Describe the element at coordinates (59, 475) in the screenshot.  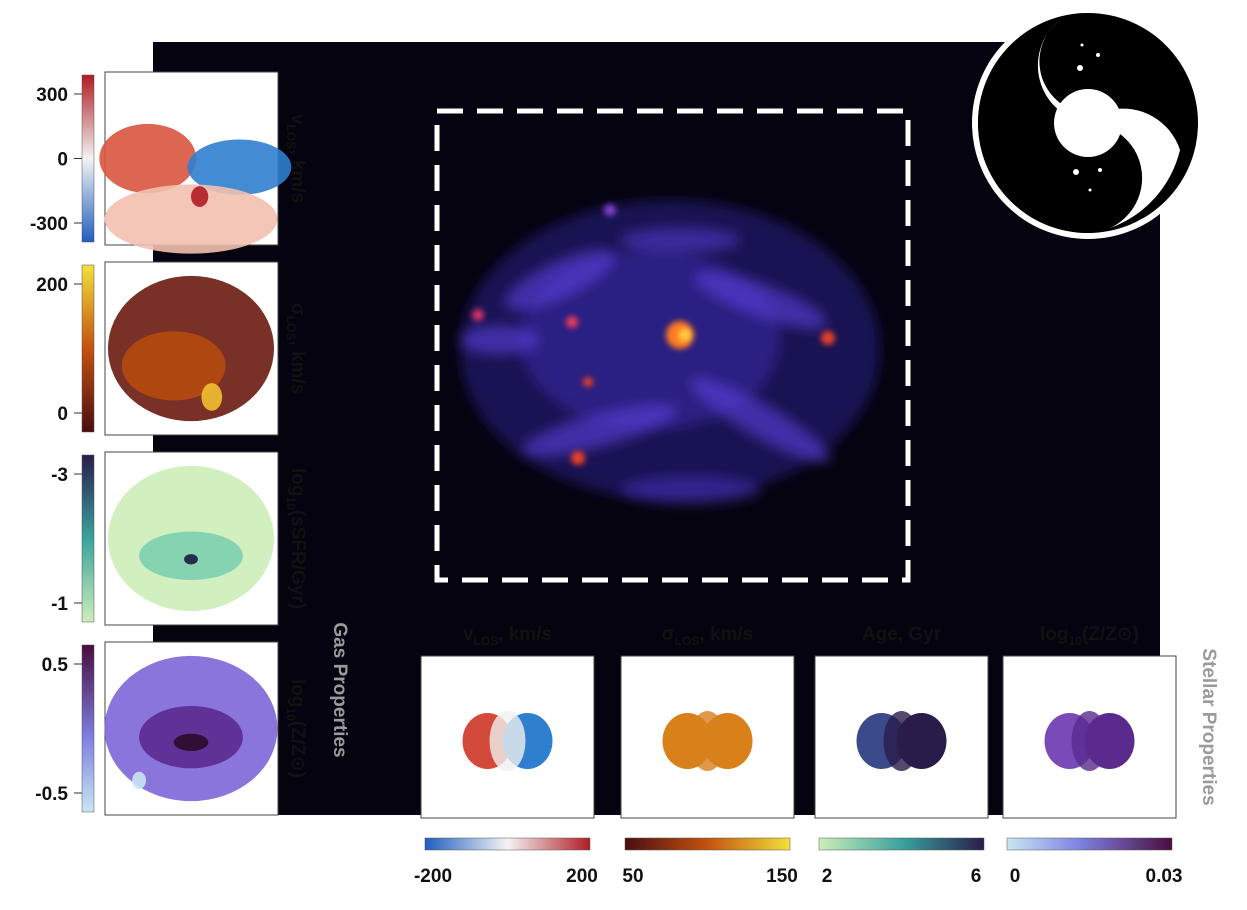
I see `tick-label: -3` at that location.